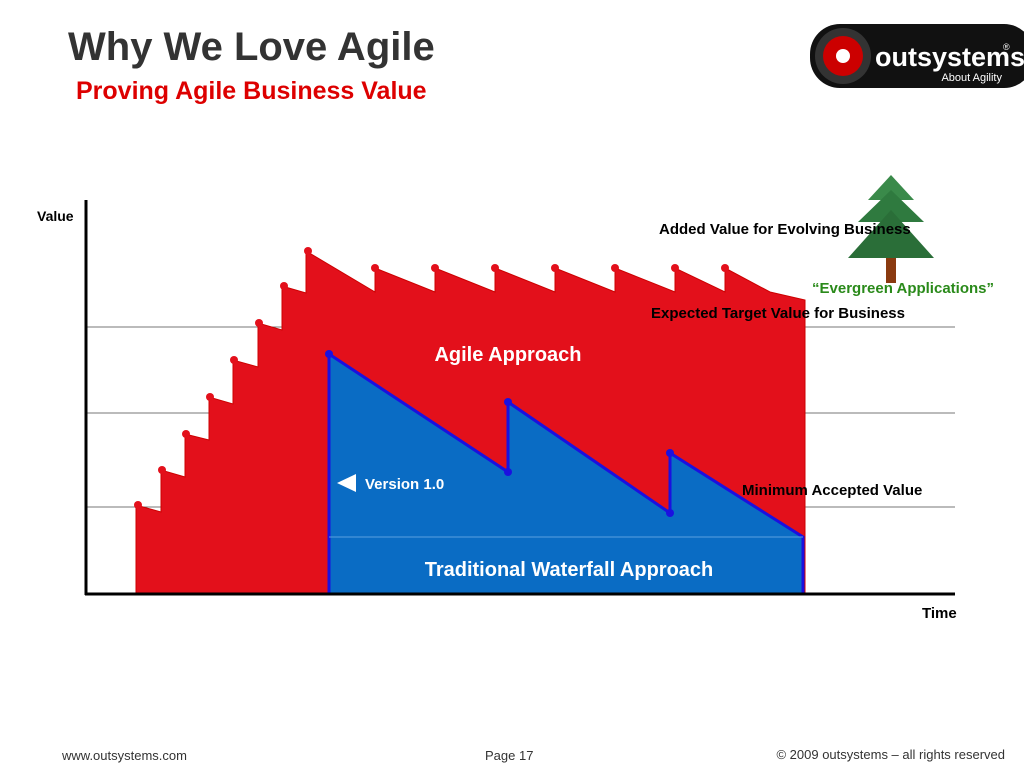  What do you see at coordinates (903, 288) in the screenshot?
I see `evergreen-label: “Evergreen Applications”` at bounding box center [903, 288].